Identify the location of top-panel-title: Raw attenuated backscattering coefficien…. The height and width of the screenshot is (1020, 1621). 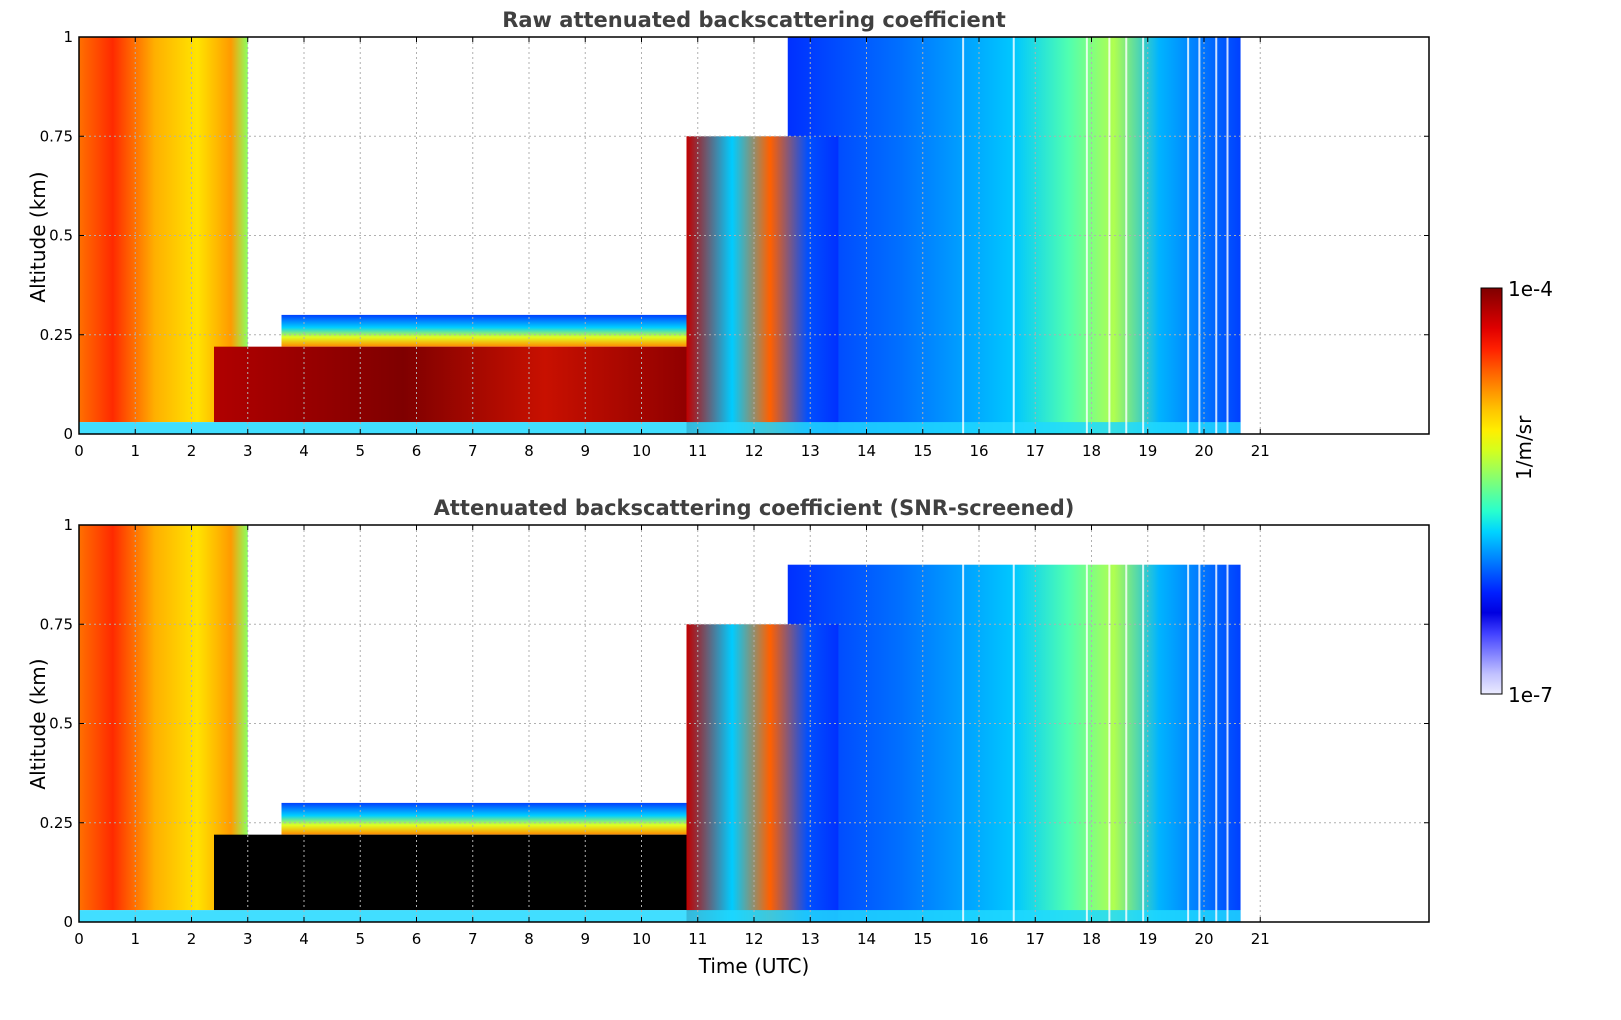
(754, 20).